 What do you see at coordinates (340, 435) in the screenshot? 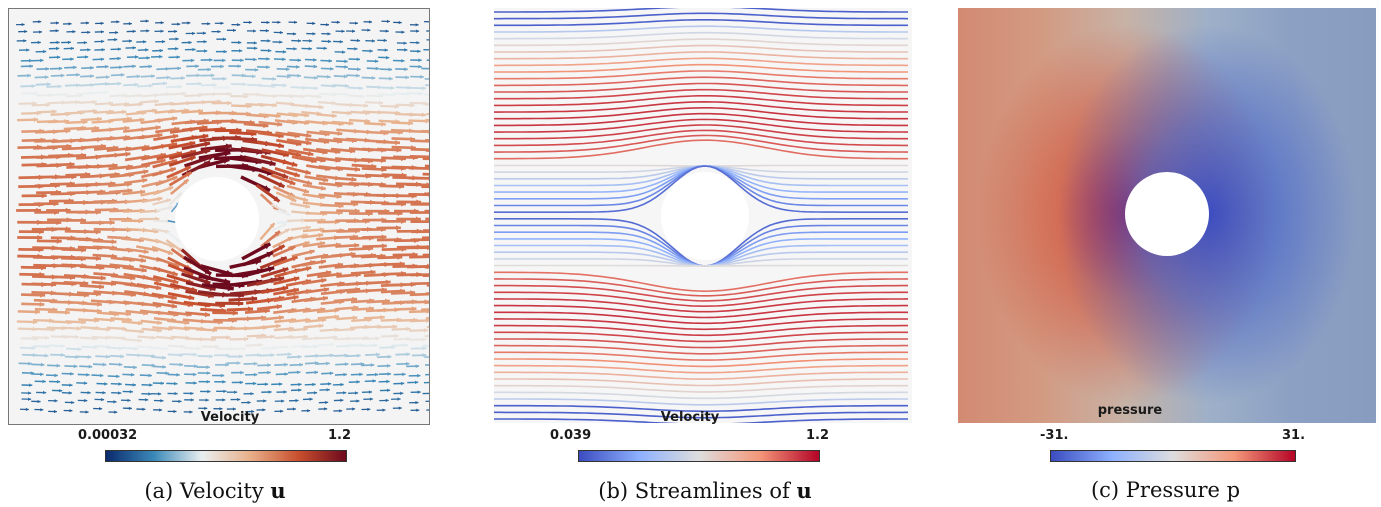
I see `colorbar-max-label: 1.2` at bounding box center [340, 435].